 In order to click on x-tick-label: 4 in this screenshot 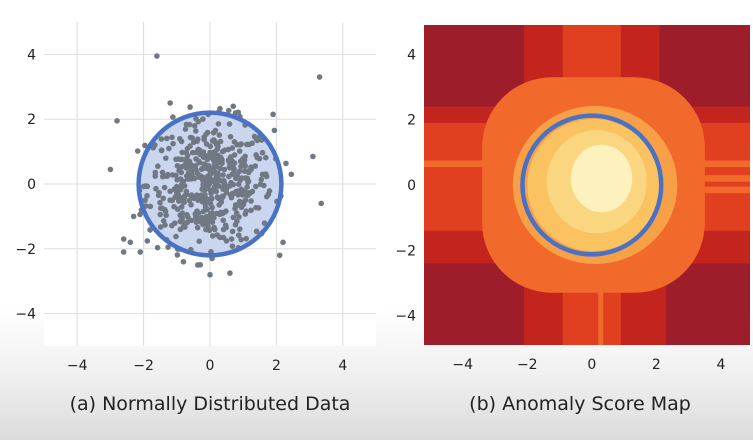, I will do `click(720, 365)`.